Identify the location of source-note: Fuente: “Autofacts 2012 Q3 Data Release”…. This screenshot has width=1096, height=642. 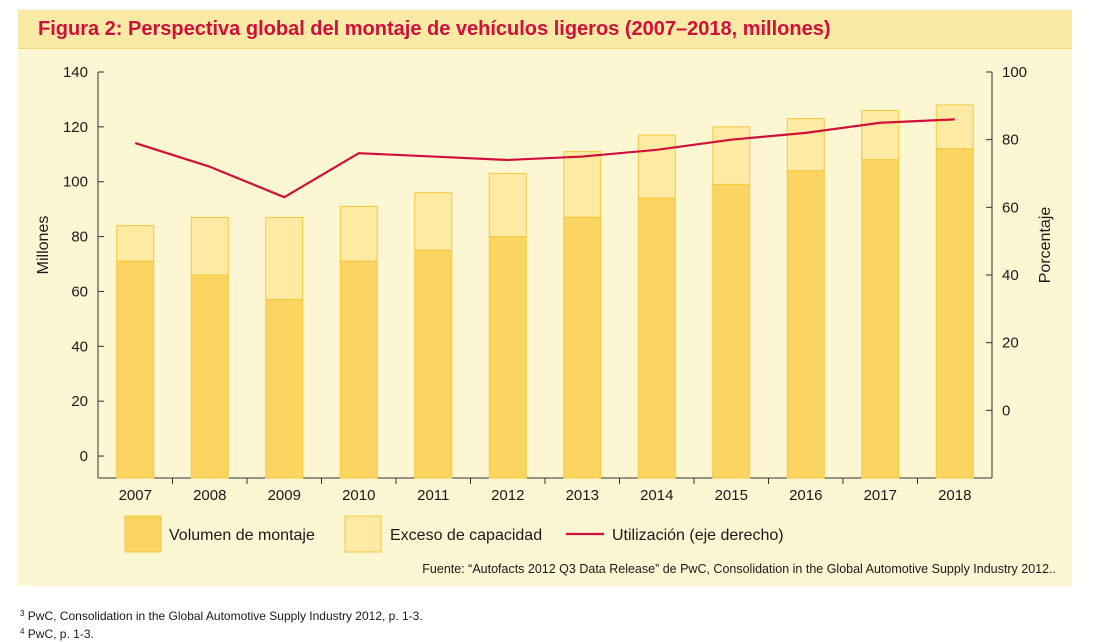
(739, 569).